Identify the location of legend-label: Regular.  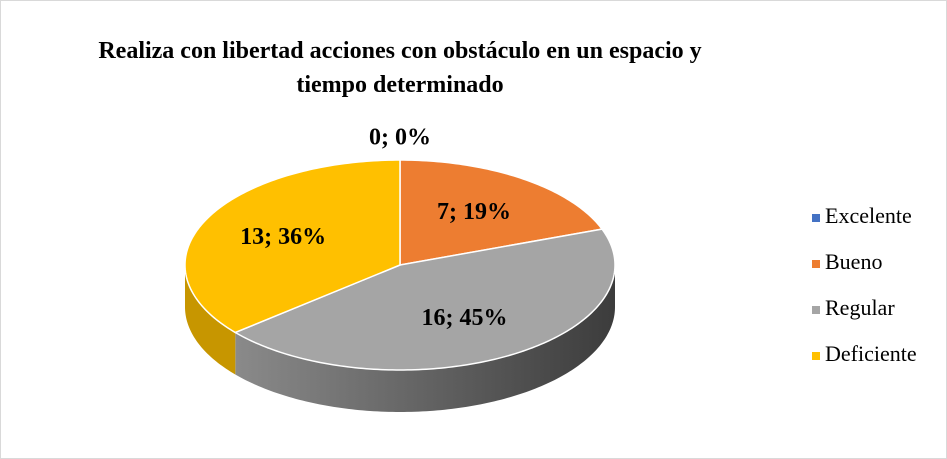
(860, 307).